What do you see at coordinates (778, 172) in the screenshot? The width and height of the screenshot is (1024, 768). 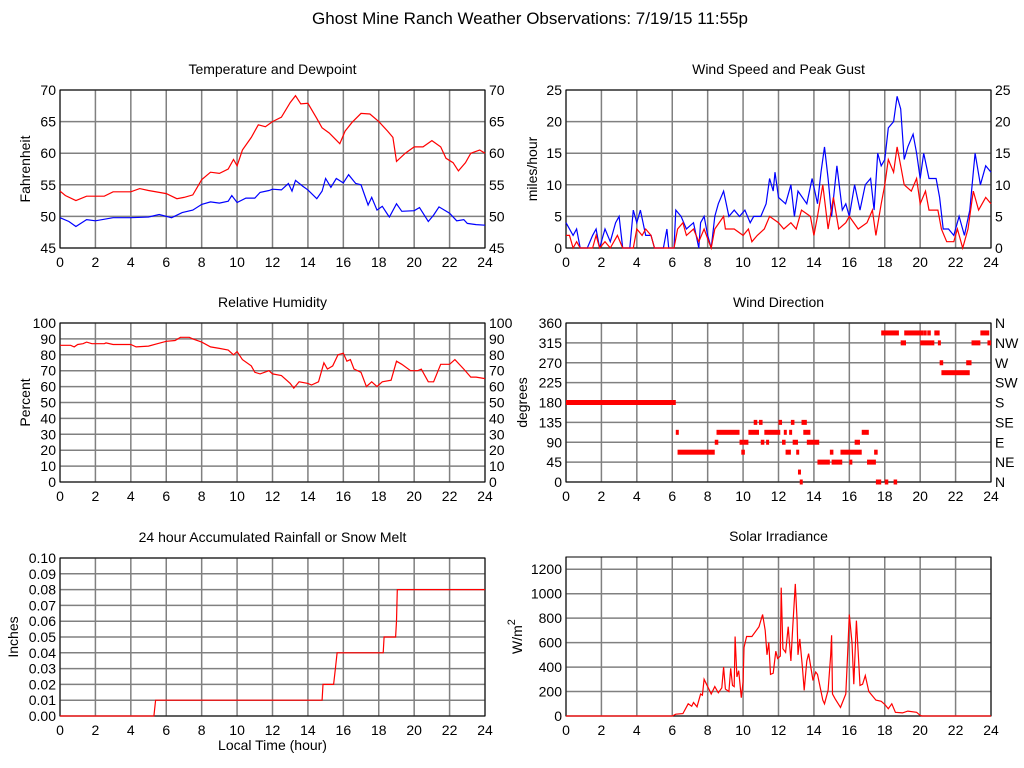 I see `series-line-peak-gust` at bounding box center [778, 172].